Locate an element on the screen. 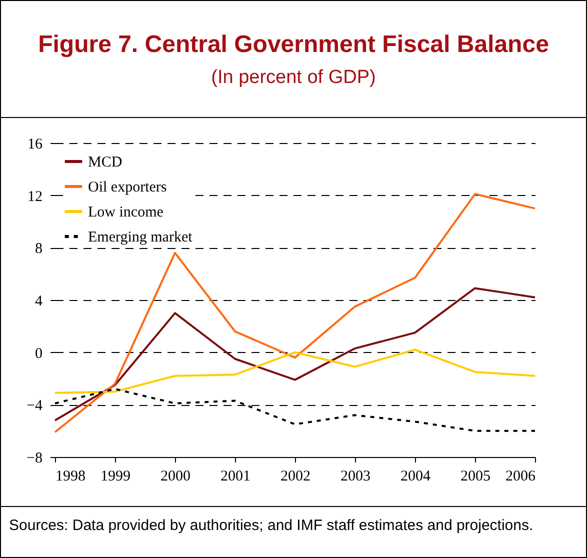  y-tick-label: 0 is located at coordinates (38, 354).